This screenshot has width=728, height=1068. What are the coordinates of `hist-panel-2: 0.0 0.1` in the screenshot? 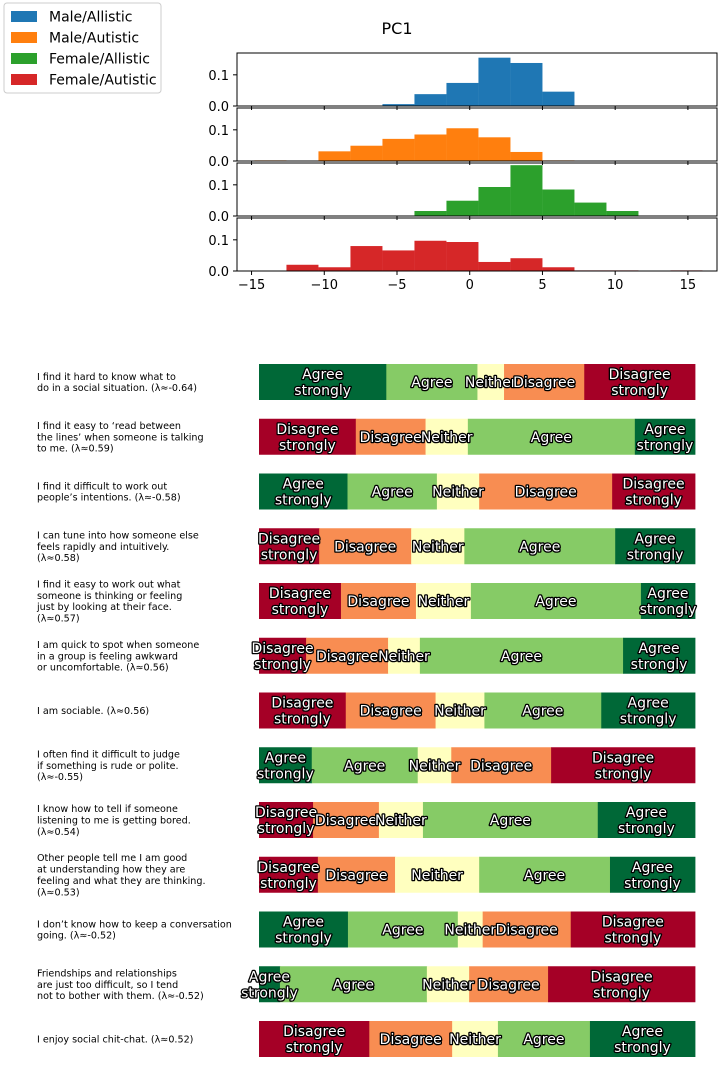 It's located at (463, 193).